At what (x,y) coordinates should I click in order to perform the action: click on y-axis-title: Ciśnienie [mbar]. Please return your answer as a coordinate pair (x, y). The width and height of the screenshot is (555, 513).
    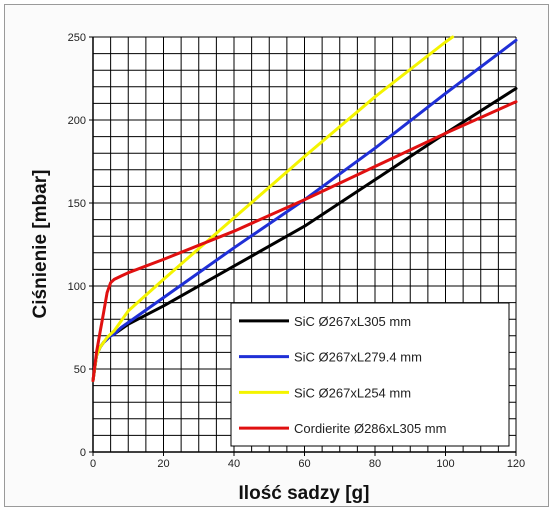
    Looking at the image, I should click on (40, 244).